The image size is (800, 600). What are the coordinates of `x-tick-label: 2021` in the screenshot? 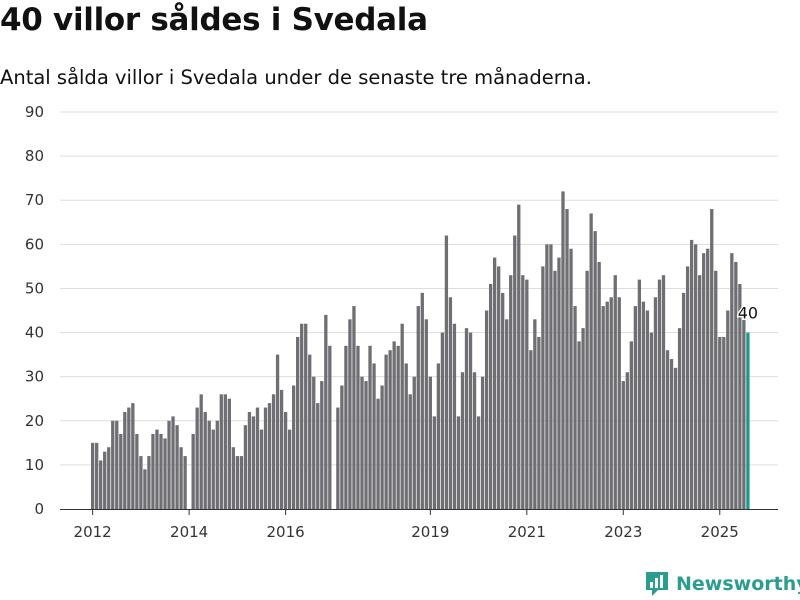 It's located at (527, 532).